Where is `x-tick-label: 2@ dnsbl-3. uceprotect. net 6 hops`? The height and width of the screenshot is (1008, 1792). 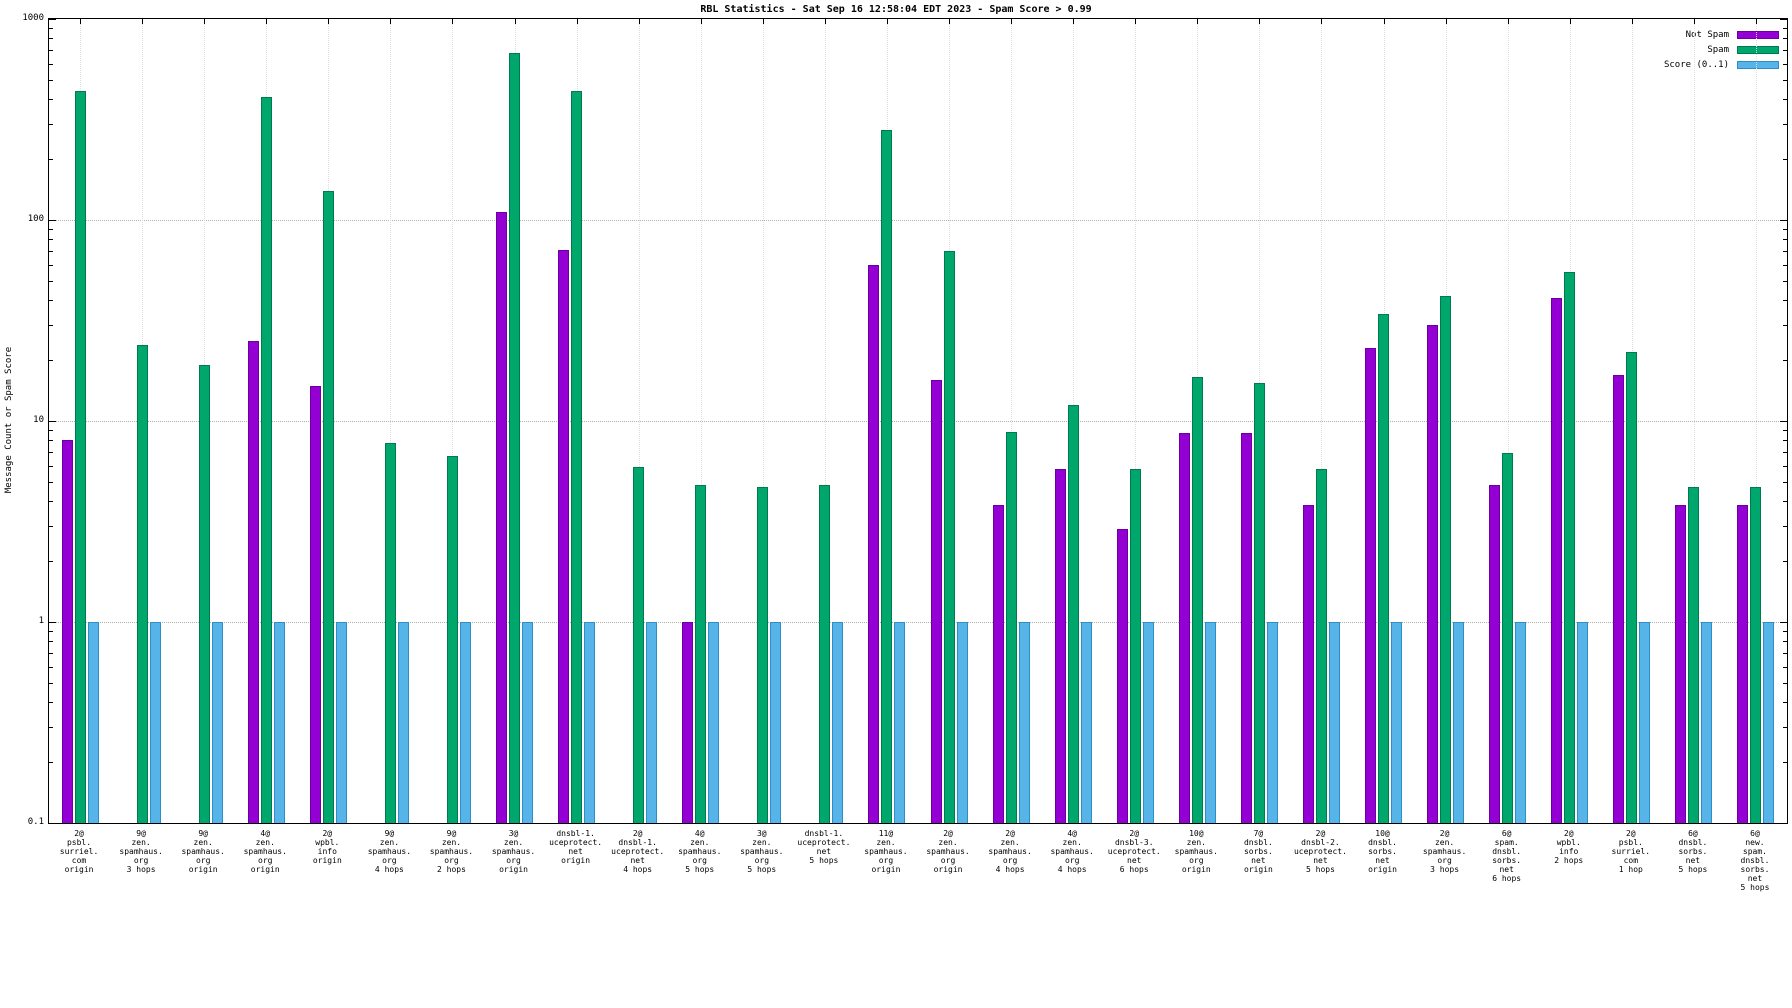 x-tick-label: 2@ dnsbl-3. uceprotect. net 6 hops is located at coordinates (1134, 851).